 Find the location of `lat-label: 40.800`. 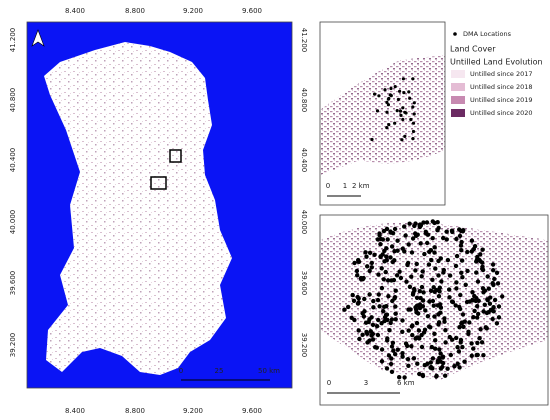

lat-label: 40.800 is located at coordinates (13, 100).